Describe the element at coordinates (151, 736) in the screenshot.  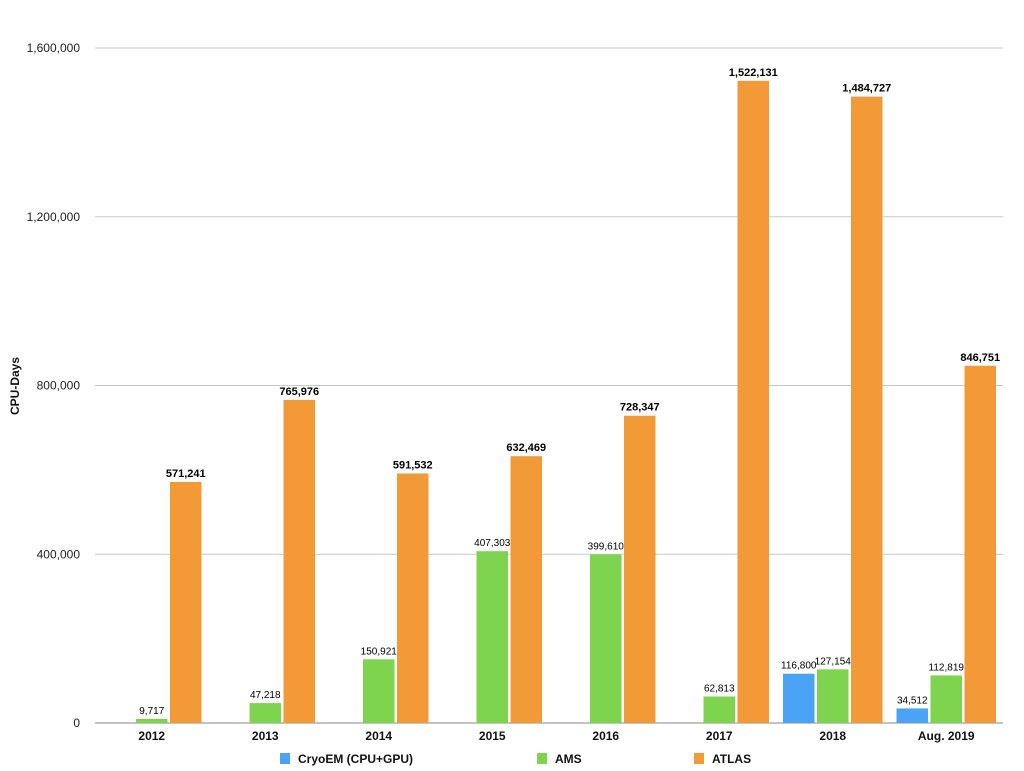
I see `x-tick-label: 2012` at that location.